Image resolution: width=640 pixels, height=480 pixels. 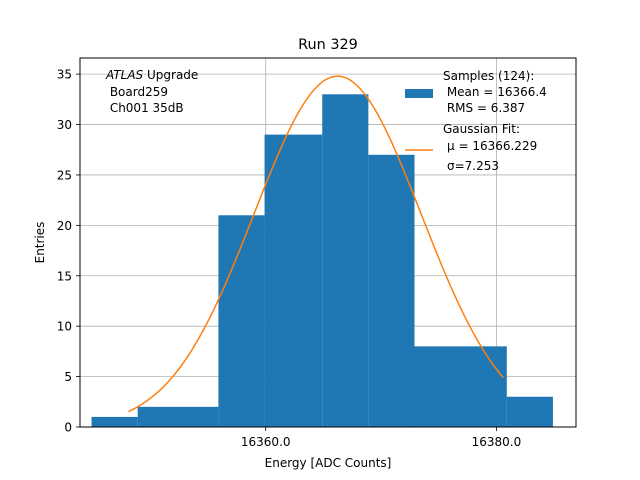 I want to click on annotation-board: Board259, so click(x=137, y=92).